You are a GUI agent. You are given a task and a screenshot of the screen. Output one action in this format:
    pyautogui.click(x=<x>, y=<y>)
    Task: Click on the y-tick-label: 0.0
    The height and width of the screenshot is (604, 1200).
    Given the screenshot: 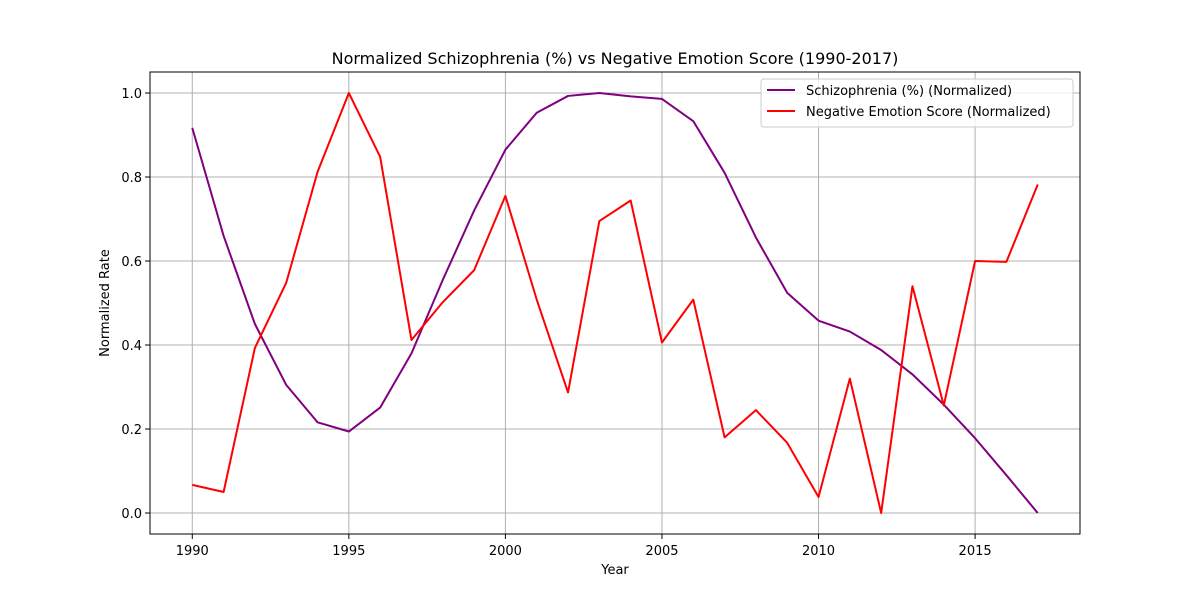 What is the action you would take?
    pyautogui.click(x=131, y=514)
    